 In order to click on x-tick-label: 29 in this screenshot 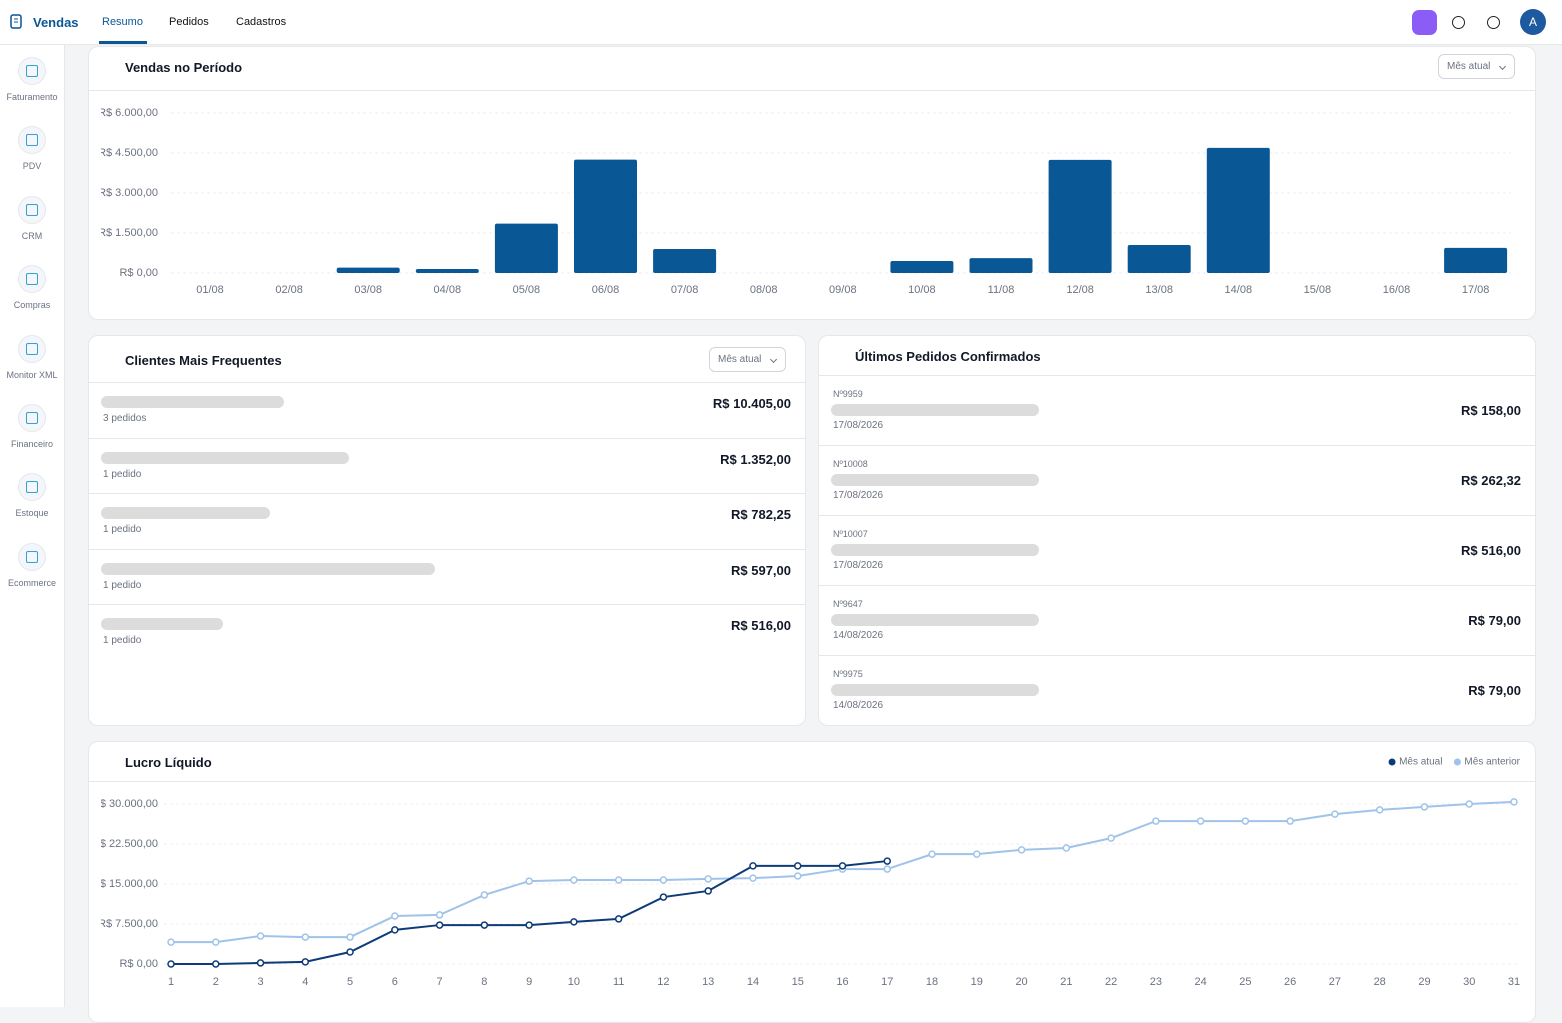, I will do `click(1424, 982)`.